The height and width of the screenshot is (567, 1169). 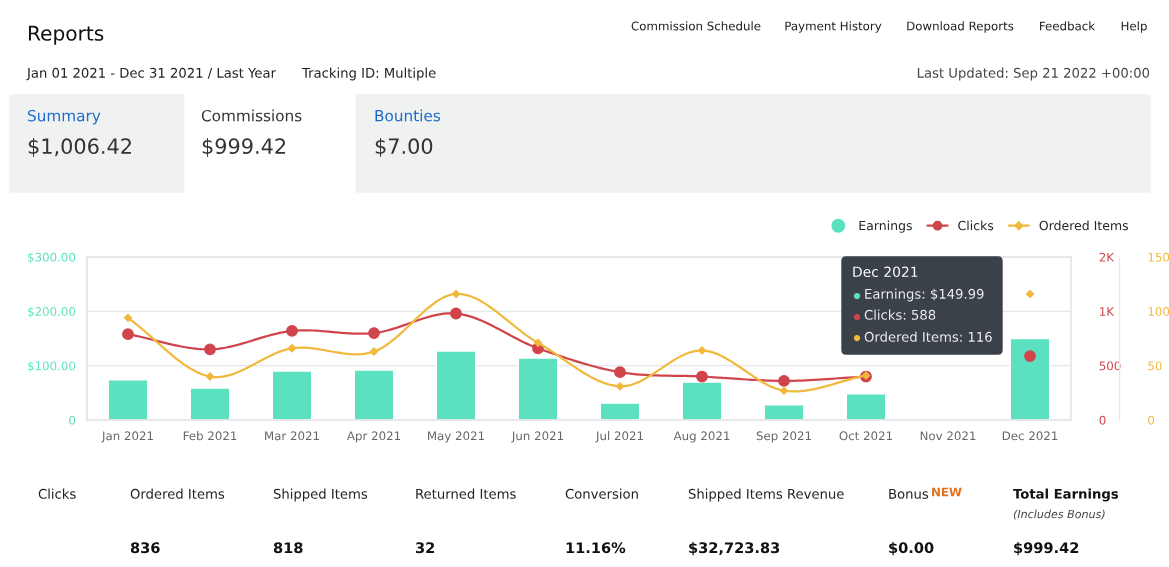 What do you see at coordinates (928, 336) in the screenshot?
I see `annotation: Ordered Items: 116` at bounding box center [928, 336].